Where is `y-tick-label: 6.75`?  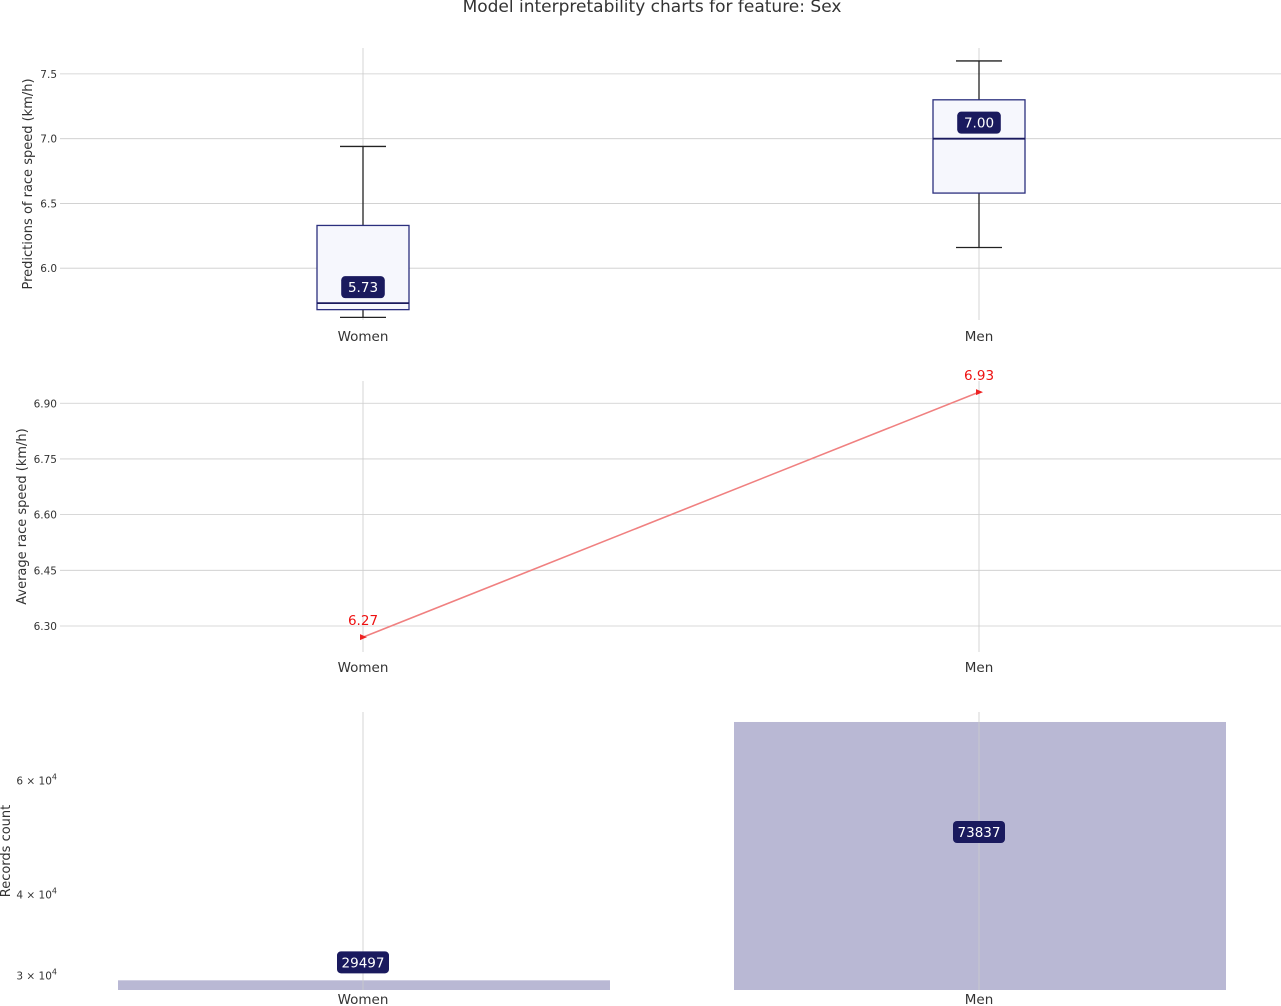
y-tick-label: 6.75 is located at coordinates (45, 460).